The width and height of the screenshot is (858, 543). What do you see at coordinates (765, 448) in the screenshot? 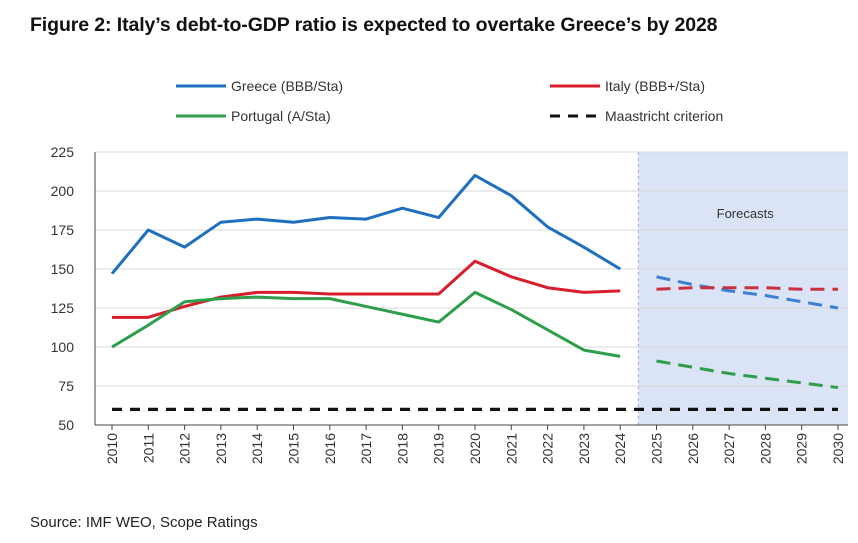
I see `x-tick-label: 2028` at bounding box center [765, 448].